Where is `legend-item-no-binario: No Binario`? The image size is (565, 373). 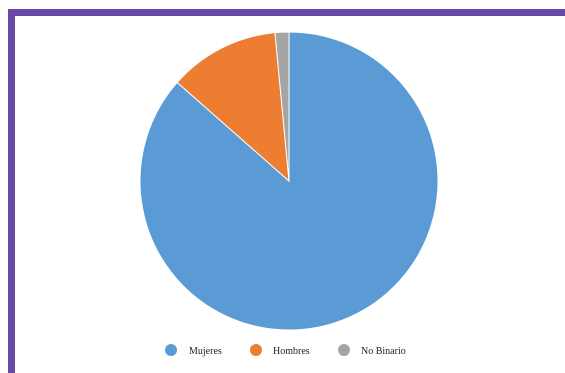 legend-item-no-binario: No Binario is located at coordinates (372, 350).